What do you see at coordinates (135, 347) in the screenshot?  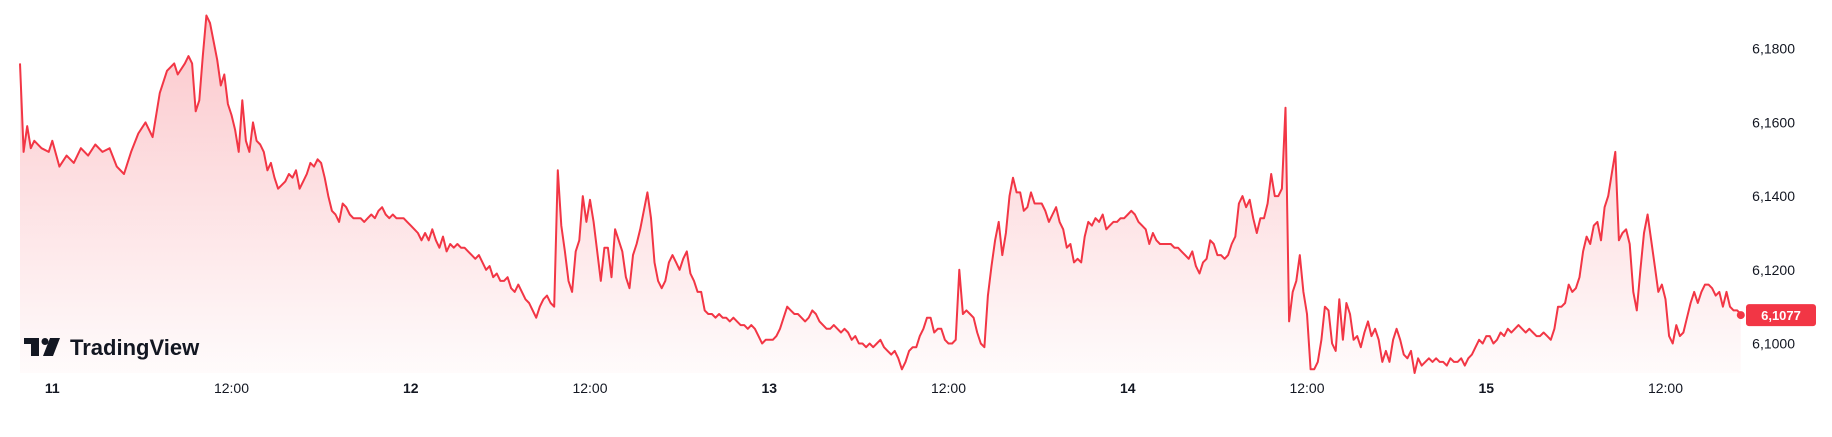 I see `tradingview-logo-text: TradingView` at bounding box center [135, 347].